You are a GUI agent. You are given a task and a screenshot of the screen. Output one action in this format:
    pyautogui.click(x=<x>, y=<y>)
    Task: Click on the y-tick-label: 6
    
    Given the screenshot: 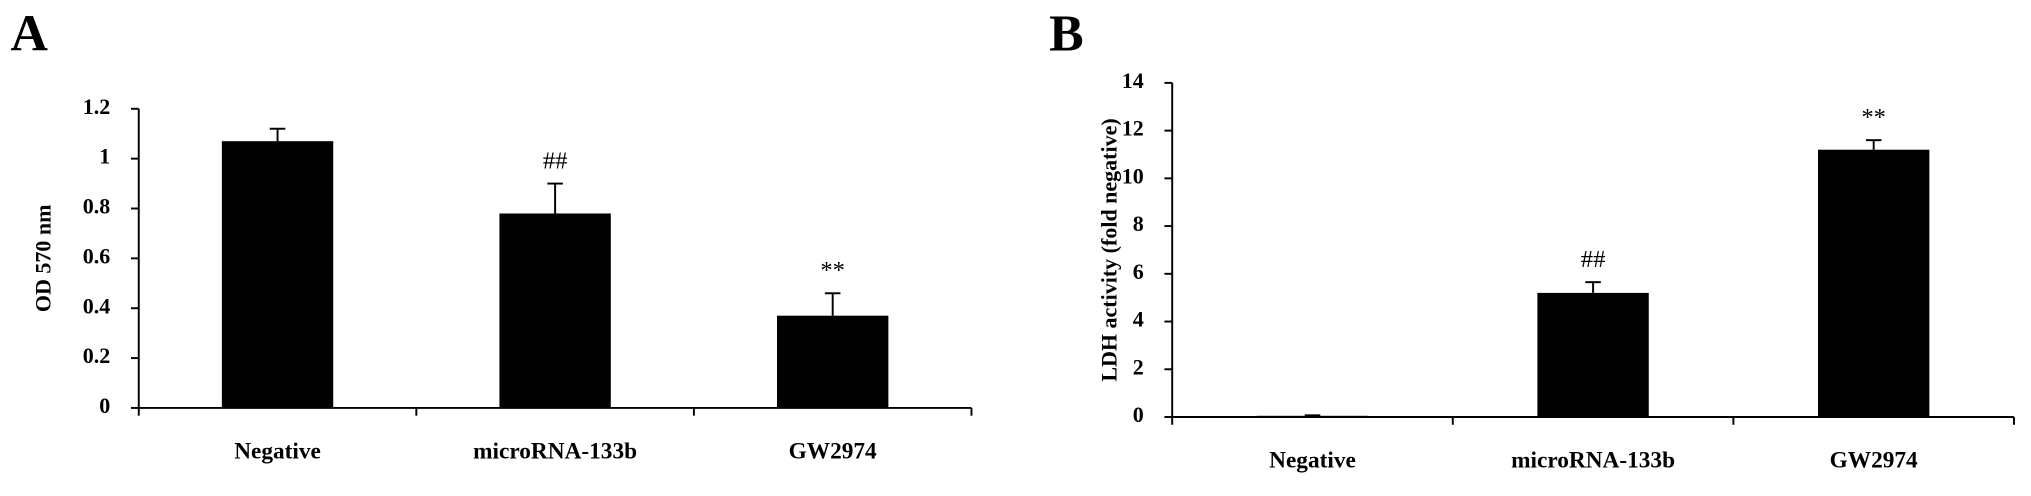 What is the action you would take?
    pyautogui.click(x=1138, y=271)
    